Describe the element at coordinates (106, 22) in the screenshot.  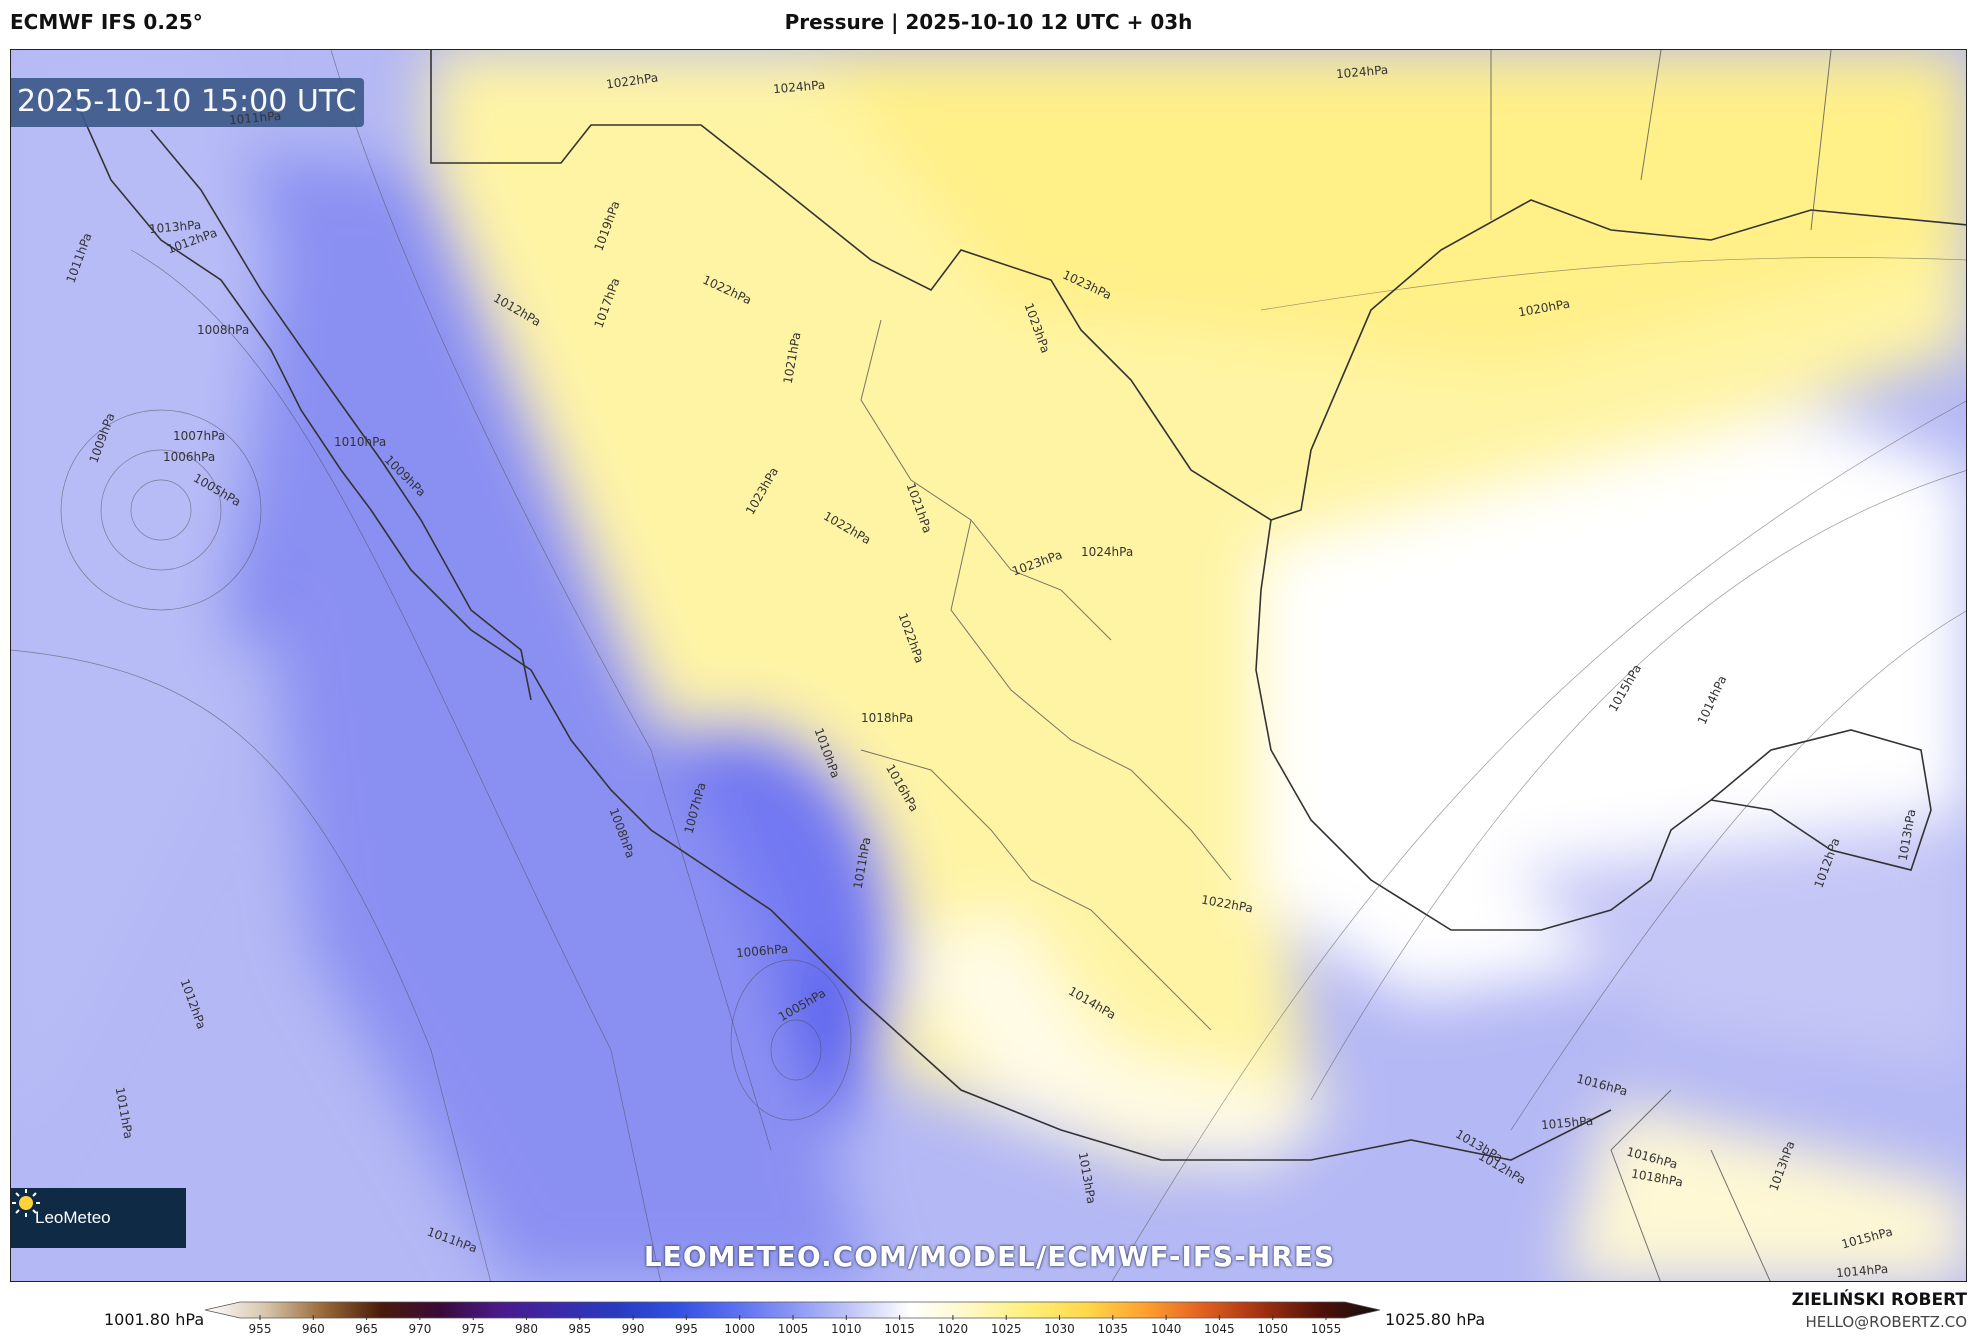
I see `model-title: ECMWF IFS 0.25°` at that location.